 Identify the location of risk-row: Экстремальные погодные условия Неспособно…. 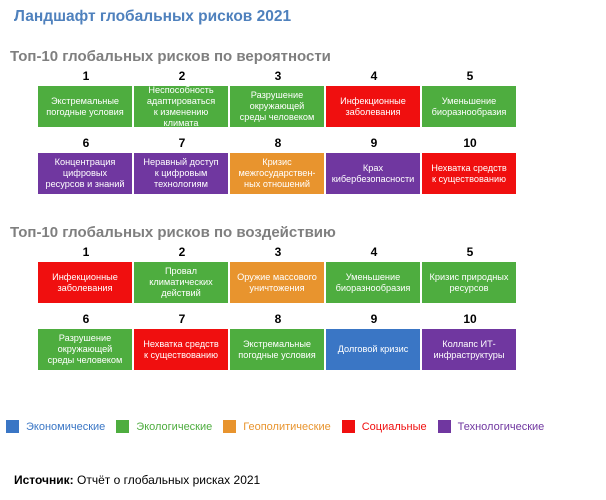
(278, 106).